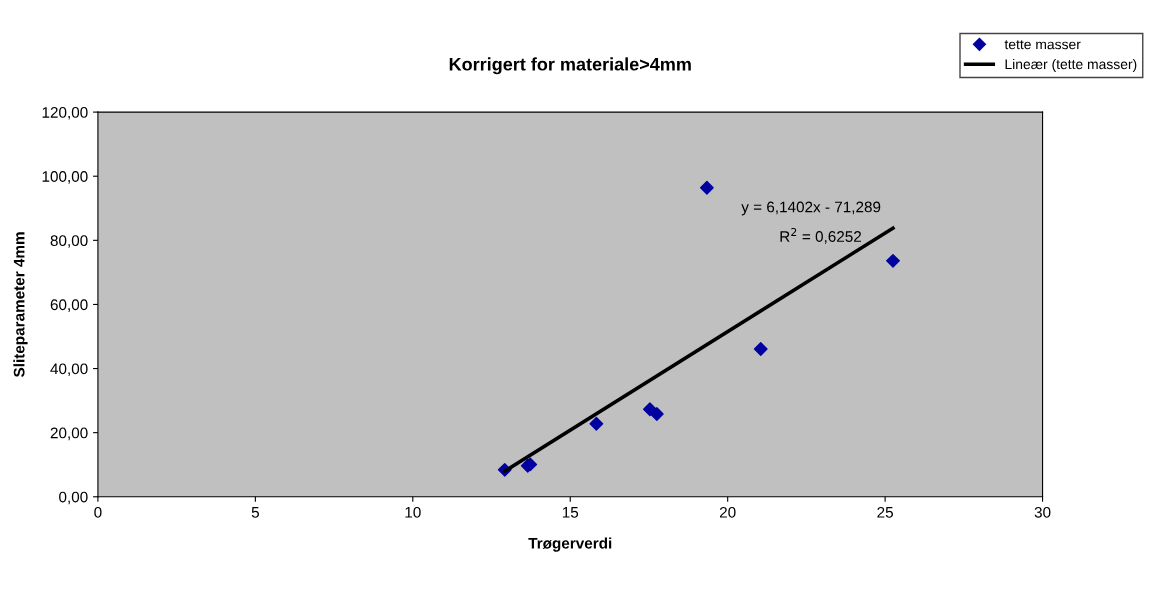  I want to click on x-tick-label: 25, so click(885, 512).